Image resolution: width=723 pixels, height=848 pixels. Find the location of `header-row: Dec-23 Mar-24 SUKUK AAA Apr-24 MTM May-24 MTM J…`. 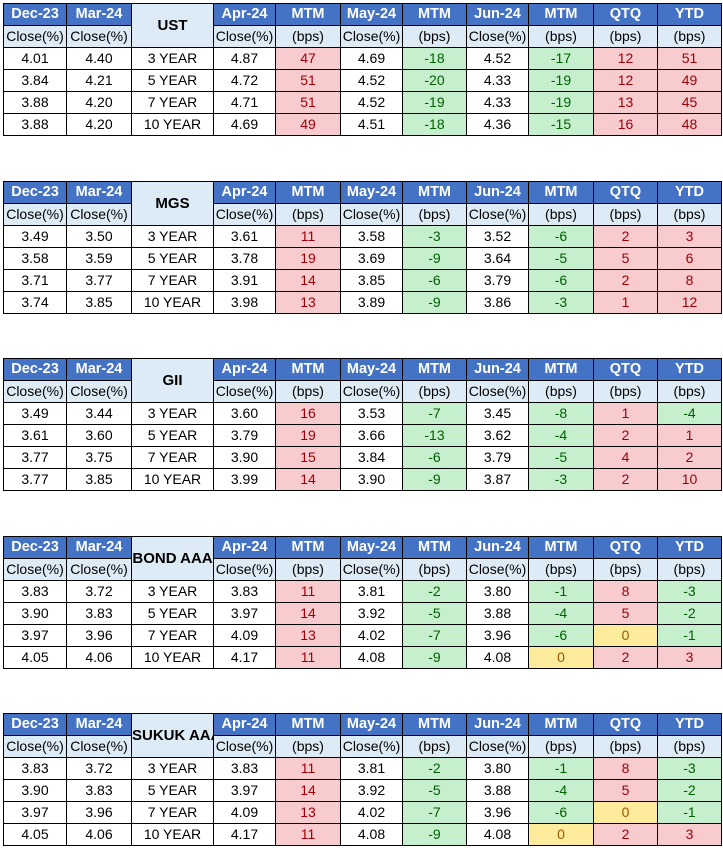

header-row: Dec-23 Mar-24 SUKUK AAA Apr-24 MTM May-24 MTM J… is located at coordinates (362, 735).